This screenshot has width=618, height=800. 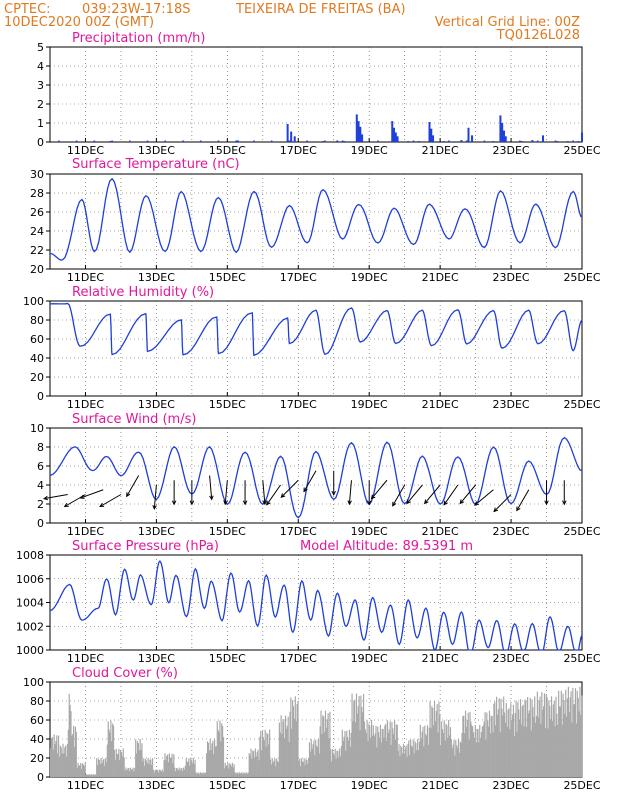 What do you see at coordinates (298, 404) in the screenshot?
I see `x-tick-label: 17DEC` at bounding box center [298, 404].